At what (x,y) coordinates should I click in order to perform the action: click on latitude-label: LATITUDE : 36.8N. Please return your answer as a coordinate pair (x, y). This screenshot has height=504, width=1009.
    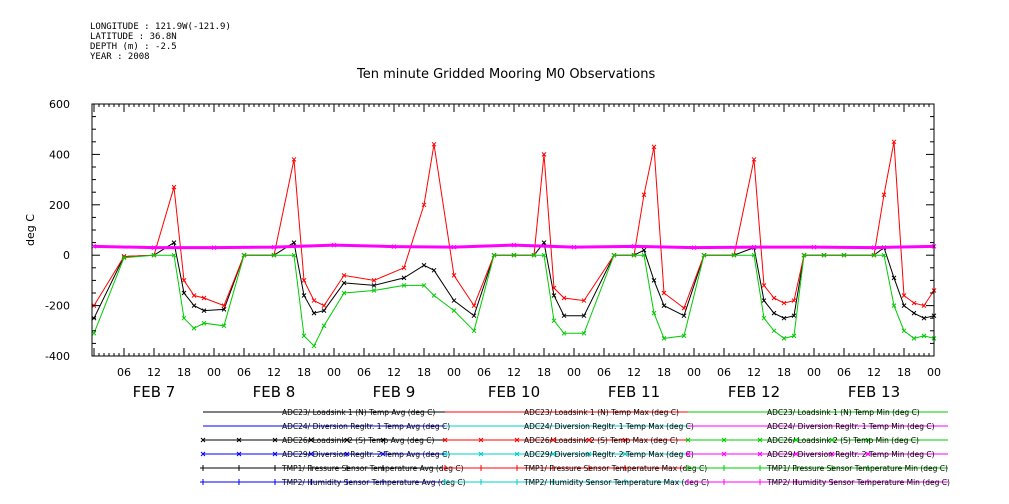
    Looking at the image, I should click on (133, 37).